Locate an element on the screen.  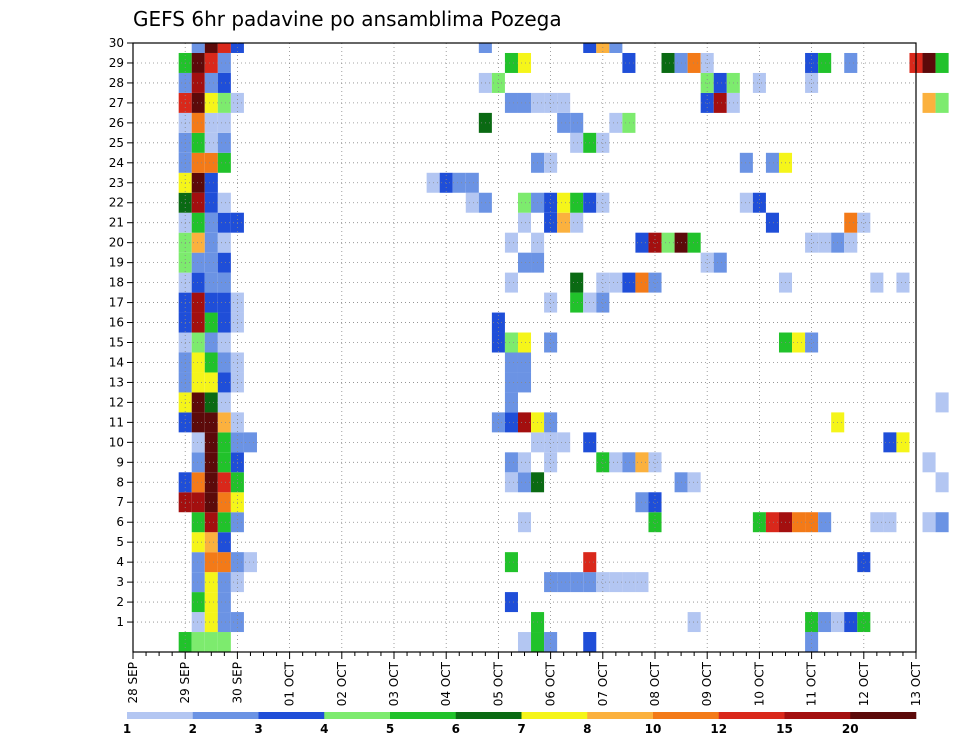
color-legend: 1 2 3 4 5 6 7 8 10 12 15 20 is located at coordinates (520, 724).